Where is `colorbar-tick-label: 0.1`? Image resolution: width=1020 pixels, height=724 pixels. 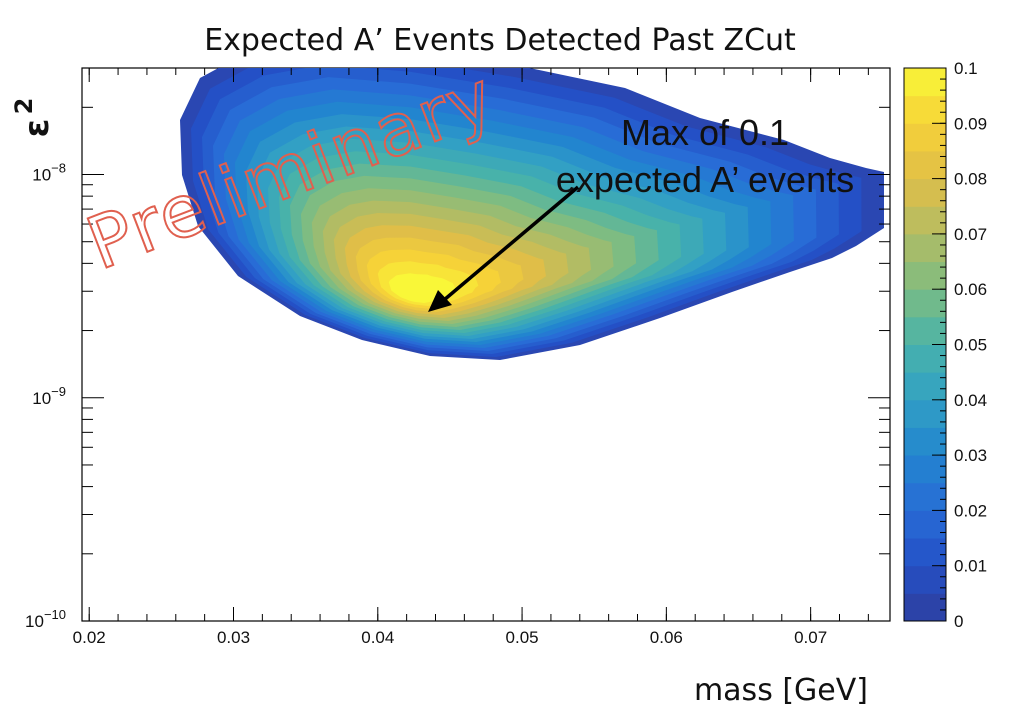
colorbar-tick-label: 0.1 is located at coordinates (966, 68).